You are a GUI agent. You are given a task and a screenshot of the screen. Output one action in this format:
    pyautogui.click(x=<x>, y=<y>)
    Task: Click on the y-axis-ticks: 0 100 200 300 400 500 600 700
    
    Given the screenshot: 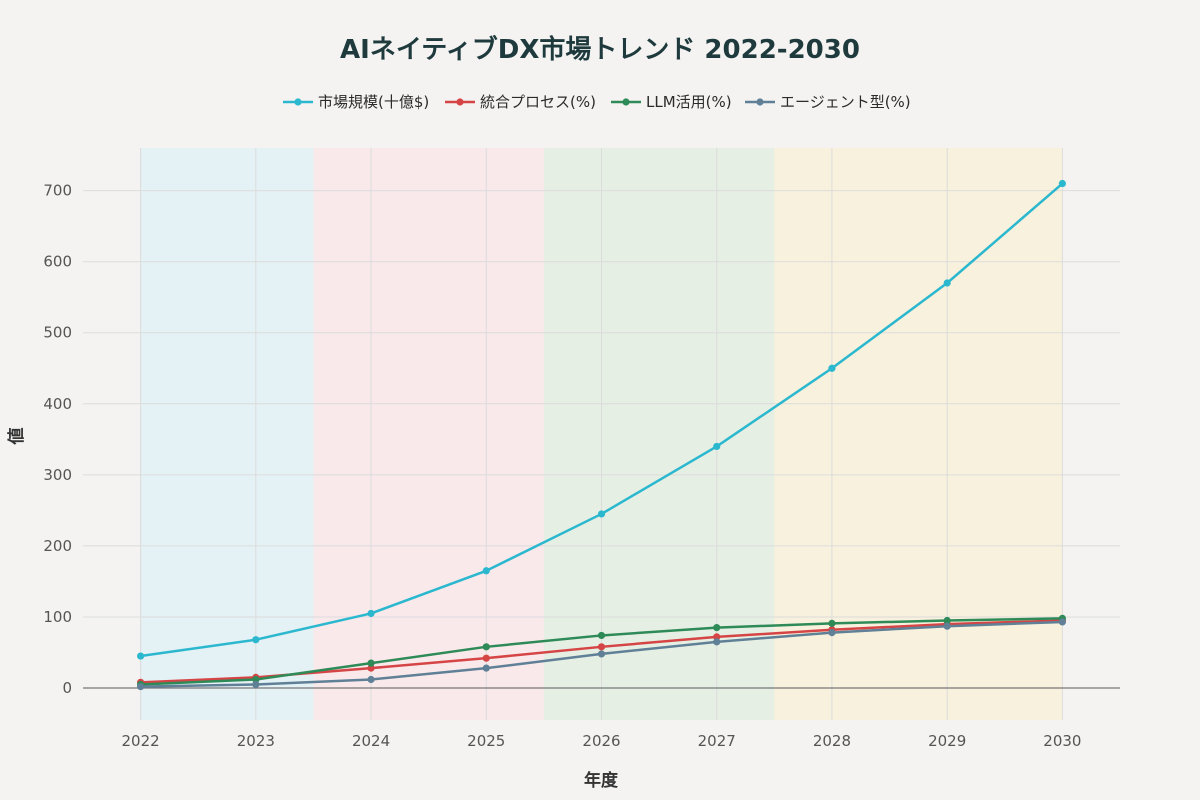 What is the action you would take?
    pyautogui.click(x=57, y=439)
    